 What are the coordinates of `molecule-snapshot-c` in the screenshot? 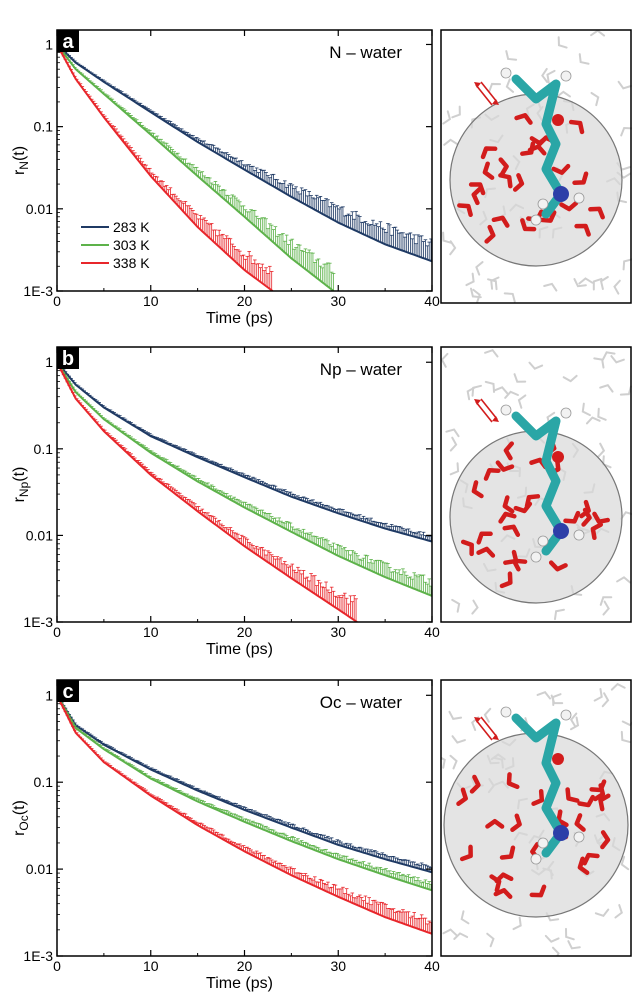 It's located at (536, 818).